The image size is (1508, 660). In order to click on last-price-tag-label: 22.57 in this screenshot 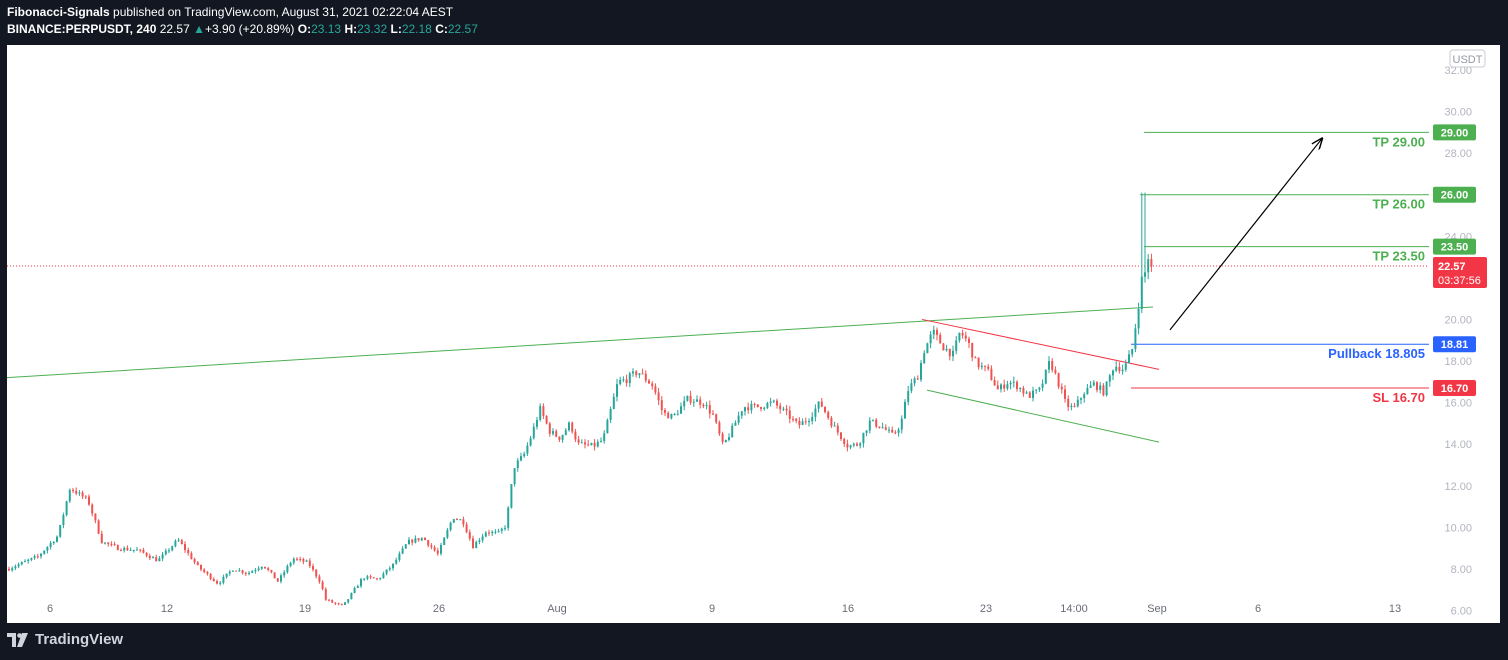, I will do `click(1452, 267)`.